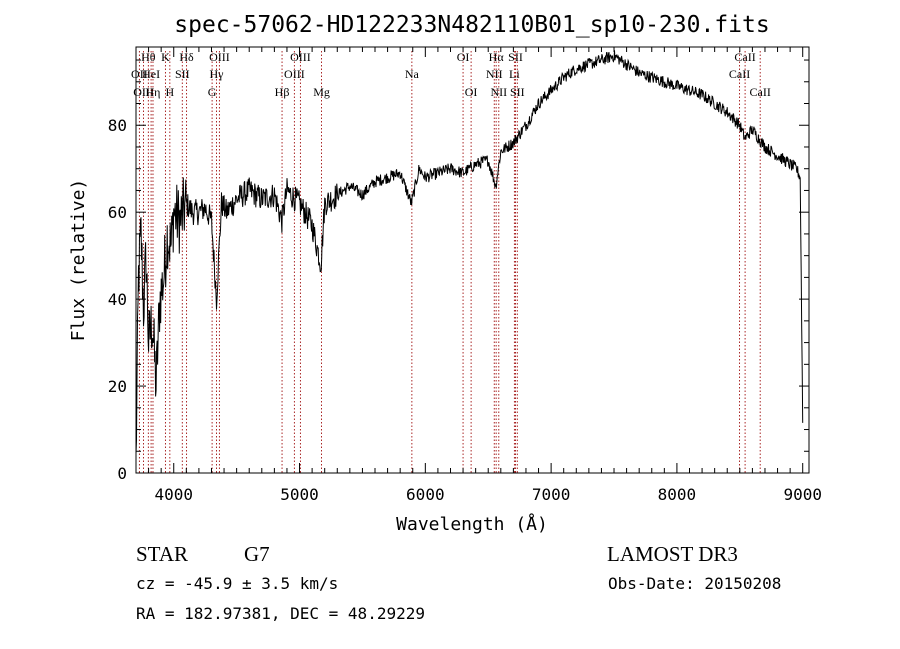 This screenshot has width=900, height=649. I want to click on survey-label: LAMOST DR3, so click(672, 554).